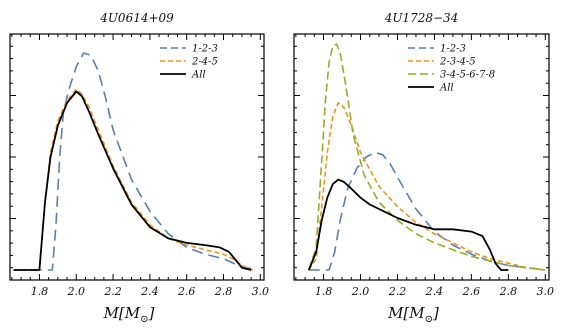  What do you see at coordinates (204, 62) in the screenshot?
I see `legend-label: 2-4-5` at bounding box center [204, 62].